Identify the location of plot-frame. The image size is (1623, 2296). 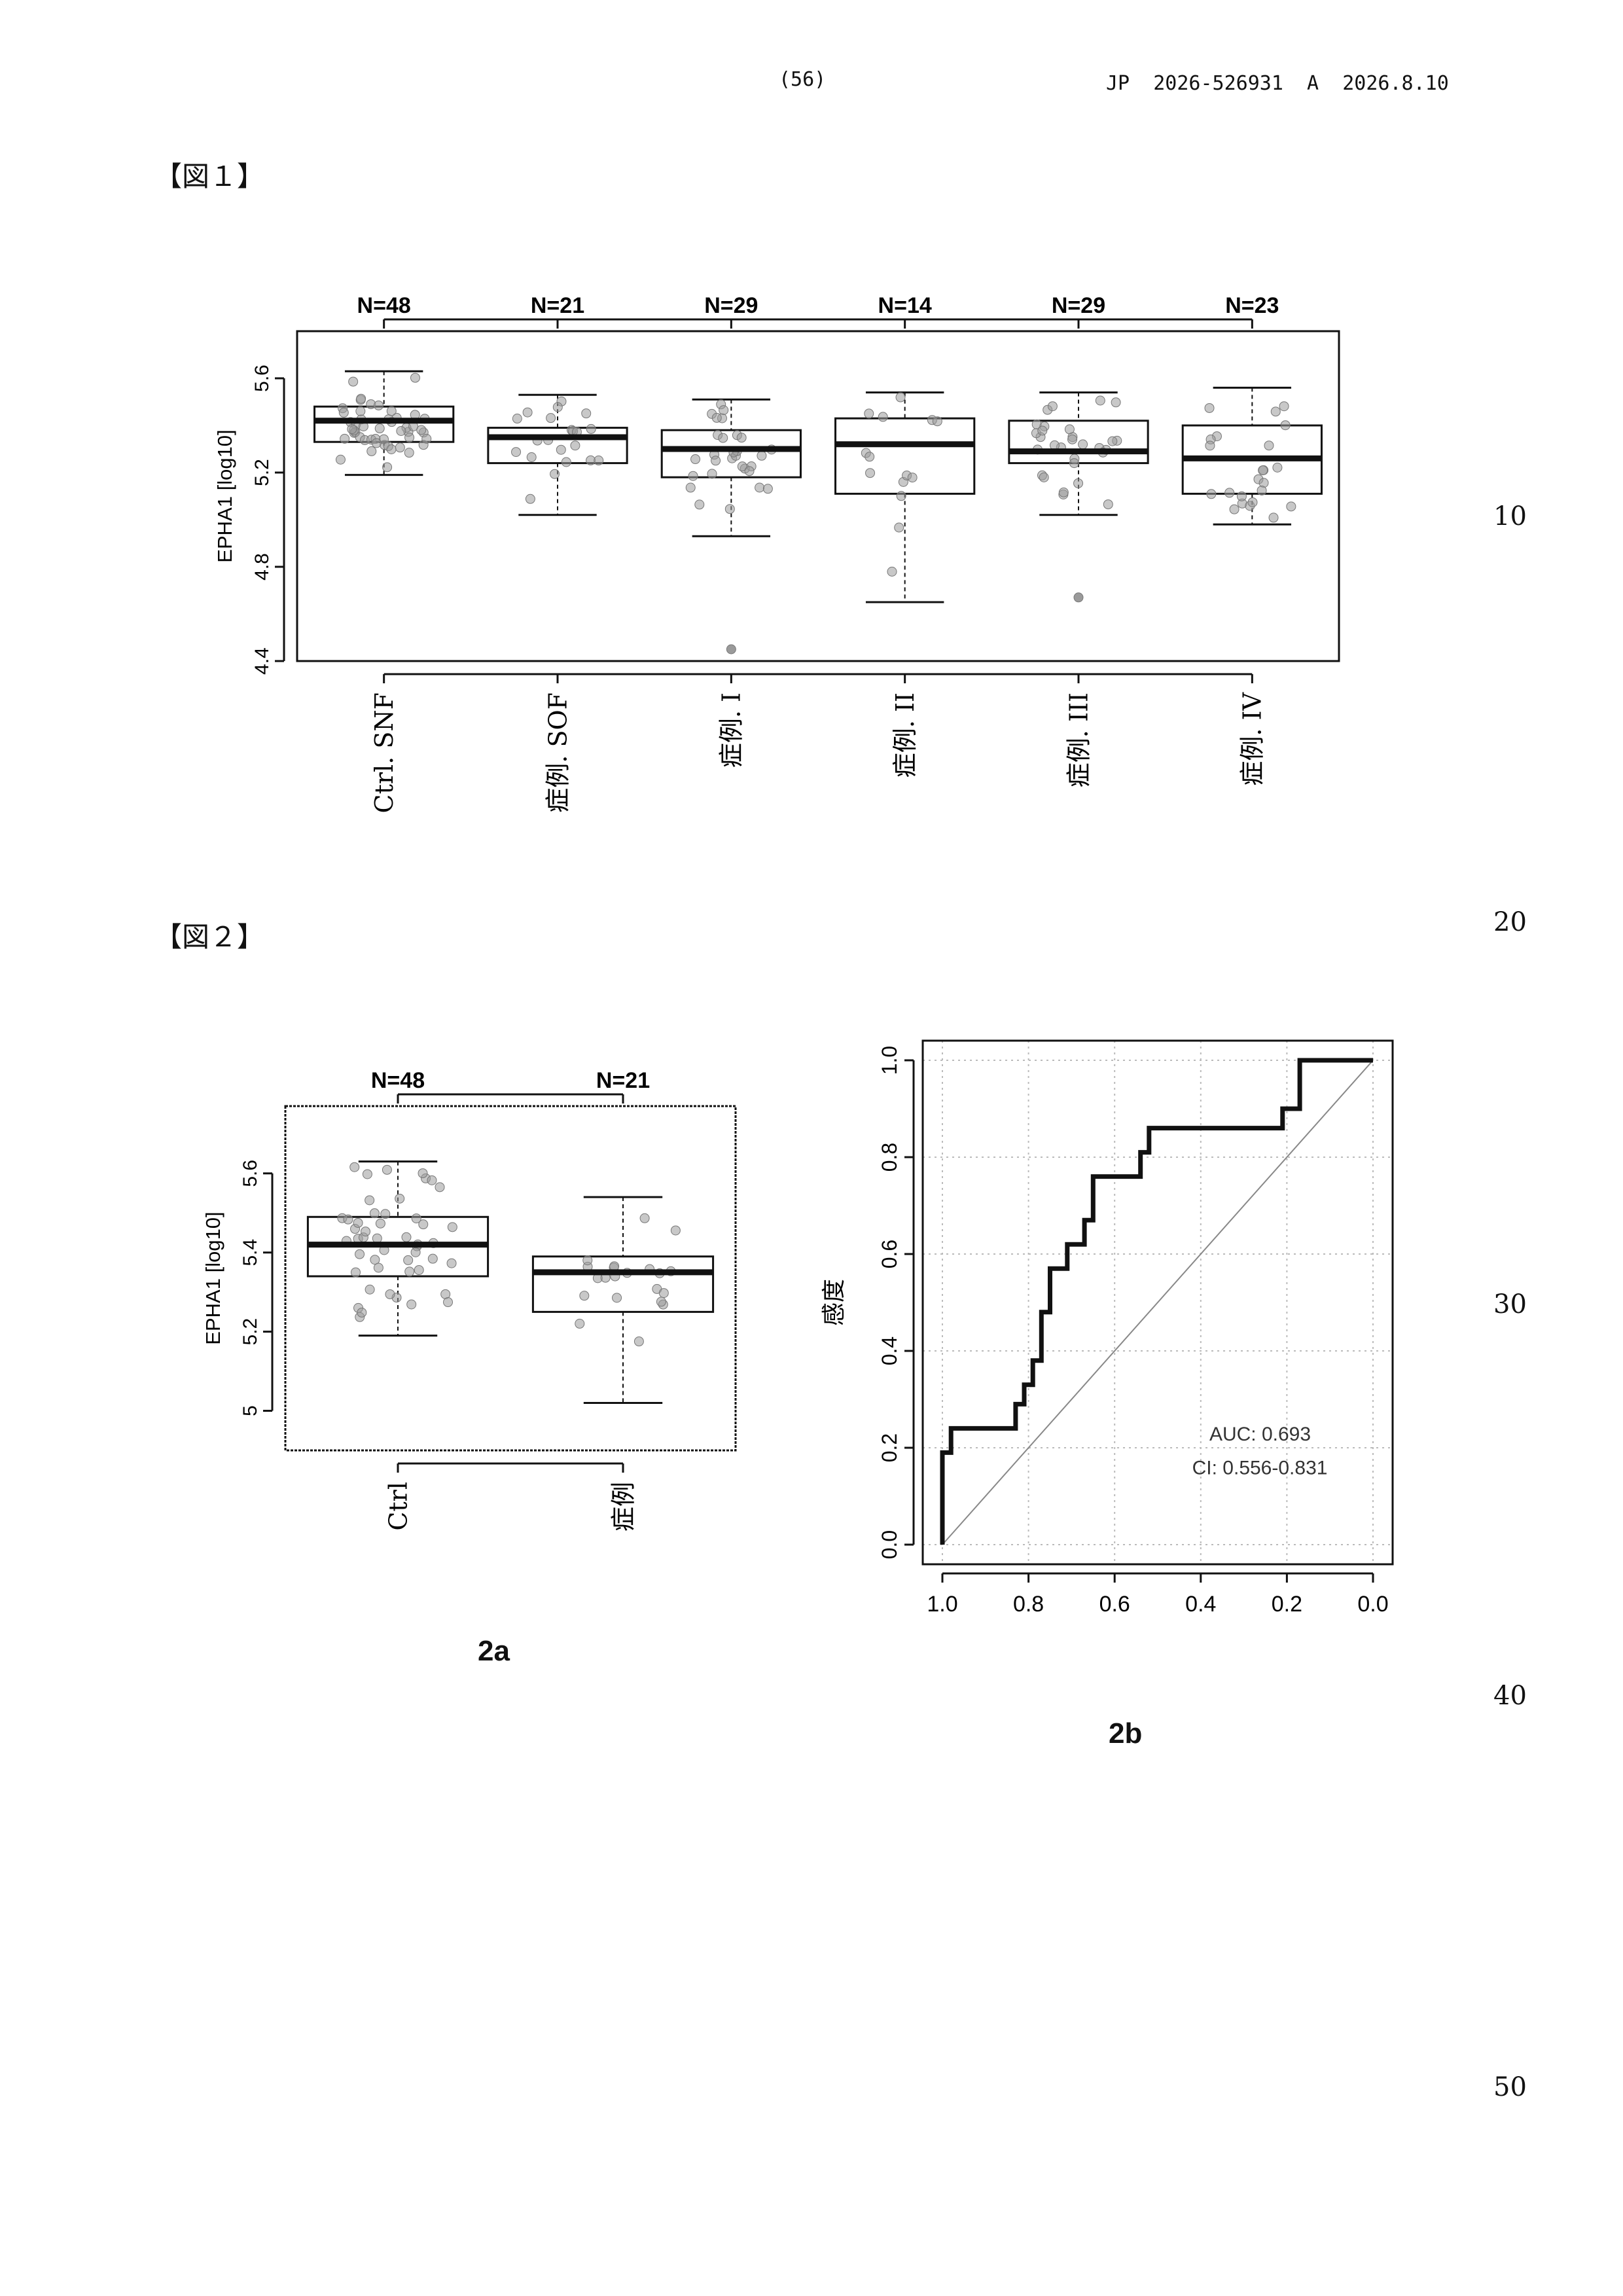
(511, 1278).